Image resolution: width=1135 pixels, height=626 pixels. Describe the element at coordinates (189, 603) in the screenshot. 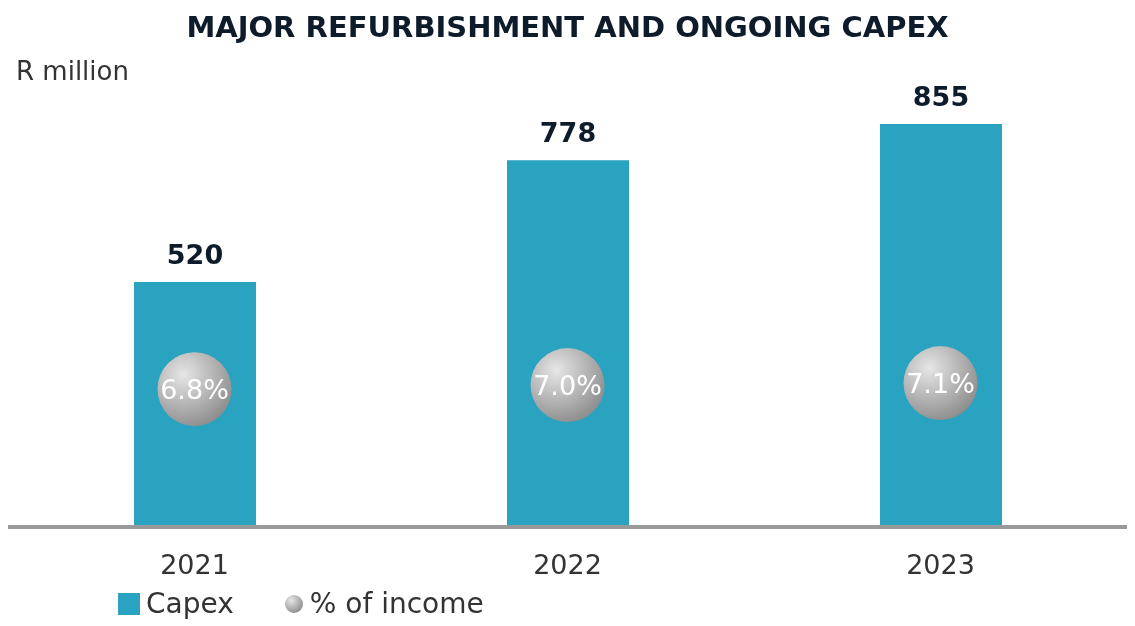

I see `legend-label: Capex` at that location.